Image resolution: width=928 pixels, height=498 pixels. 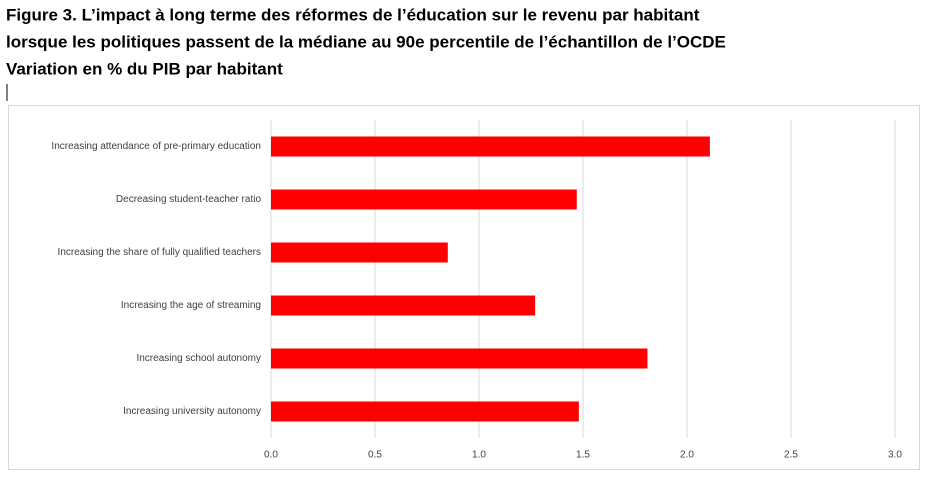 I want to click on x-tick-label: 0.5, so click(x=375, y=455).